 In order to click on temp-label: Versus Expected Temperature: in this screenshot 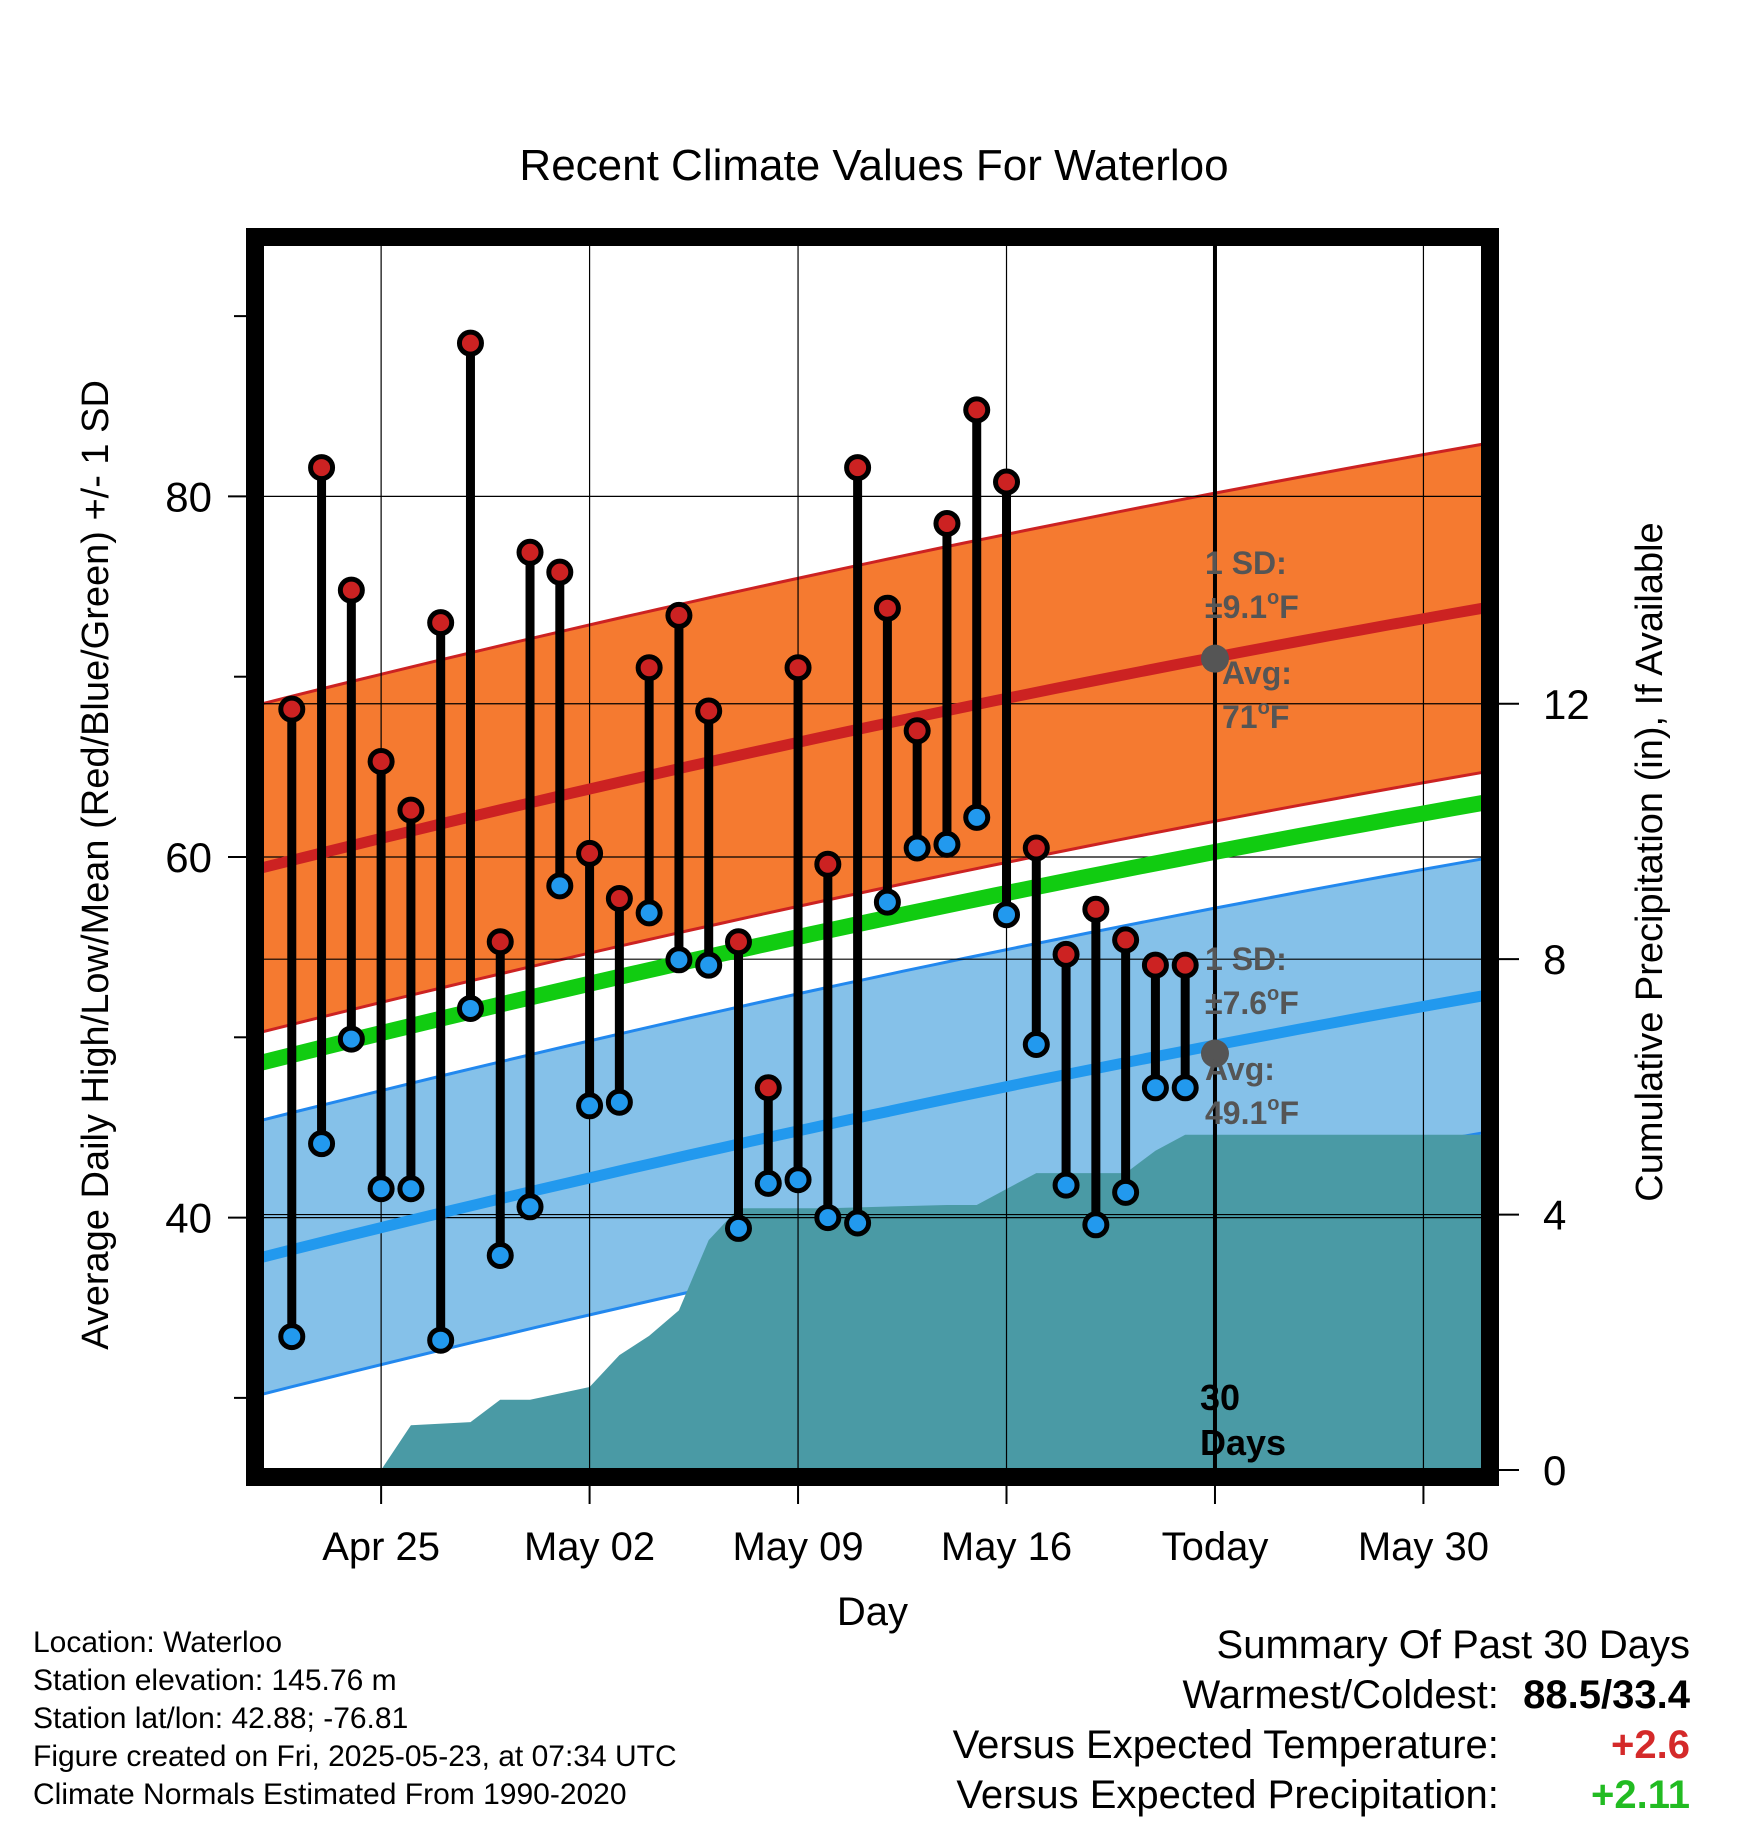, I will do `click(1225, 1745)`.